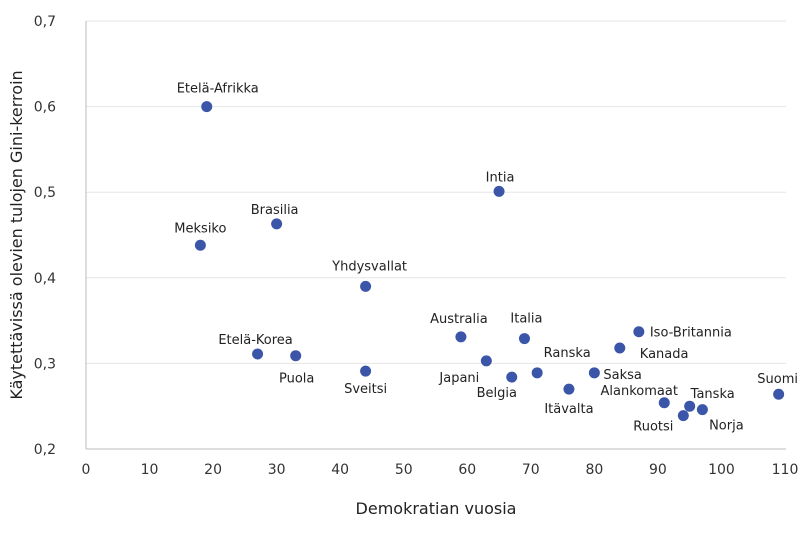  Describe the element at coordinates (658, 470) in the screenshot. I see `x-tick-label: 90` at that location.